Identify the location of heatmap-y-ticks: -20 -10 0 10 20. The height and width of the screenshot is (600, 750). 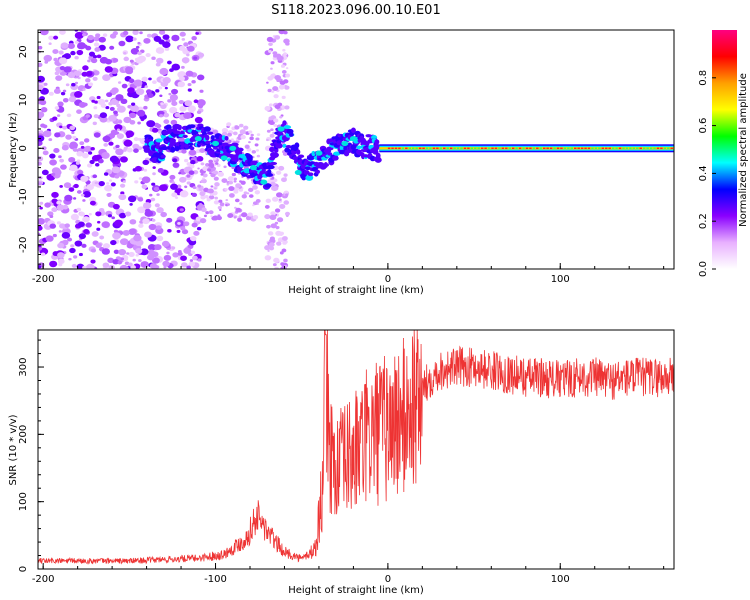
(31, 148).